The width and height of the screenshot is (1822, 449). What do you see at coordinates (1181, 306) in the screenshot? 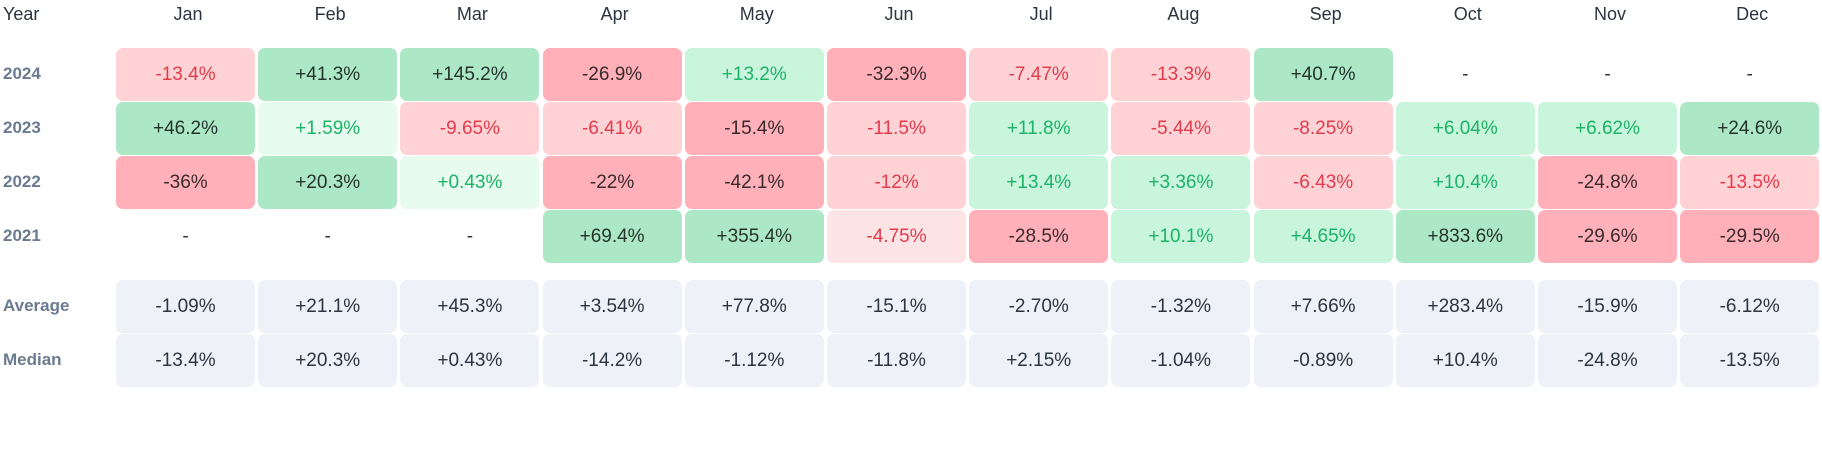
I see `stat-cell: -1.32%` at bounding box center [1181, 306].